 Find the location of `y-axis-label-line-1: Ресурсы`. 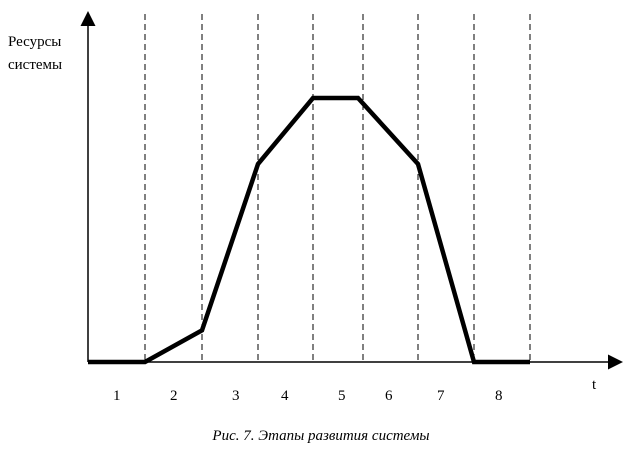

y-axis-label-line-1: Ресурсы is located at coordinates (34, 42).